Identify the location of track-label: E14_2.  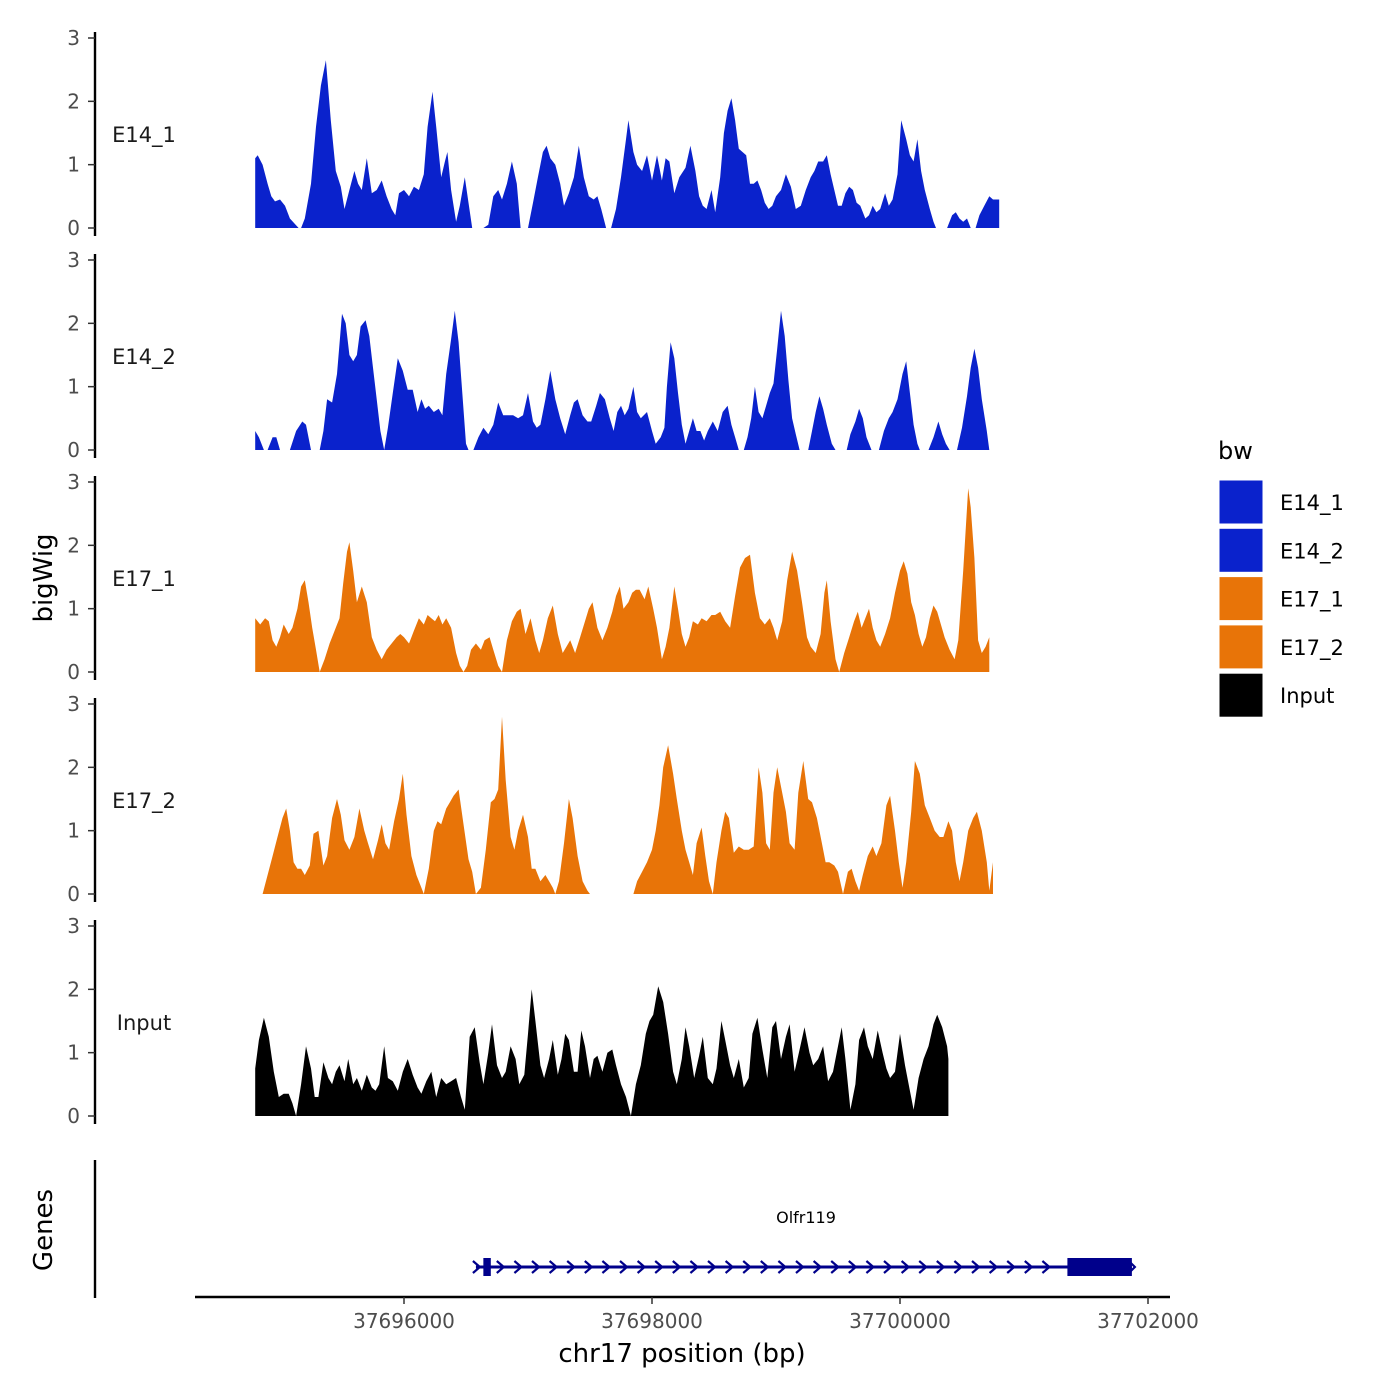
(144, 357).